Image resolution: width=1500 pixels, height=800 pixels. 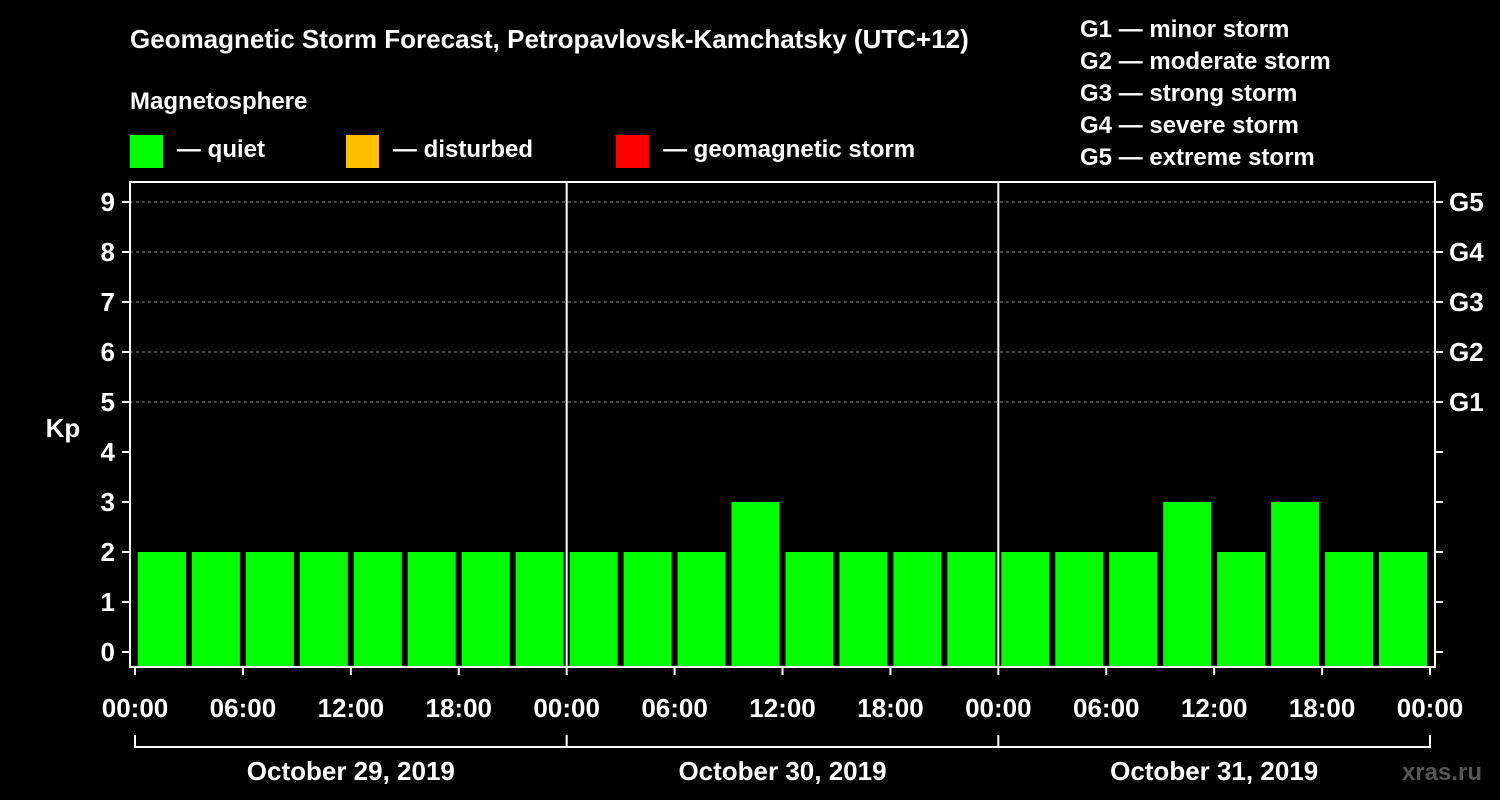 What do you see at coordinates (63, 428) in the screenshot?
I see `y-axis-label: Kp` at bounding box center [63, 428].